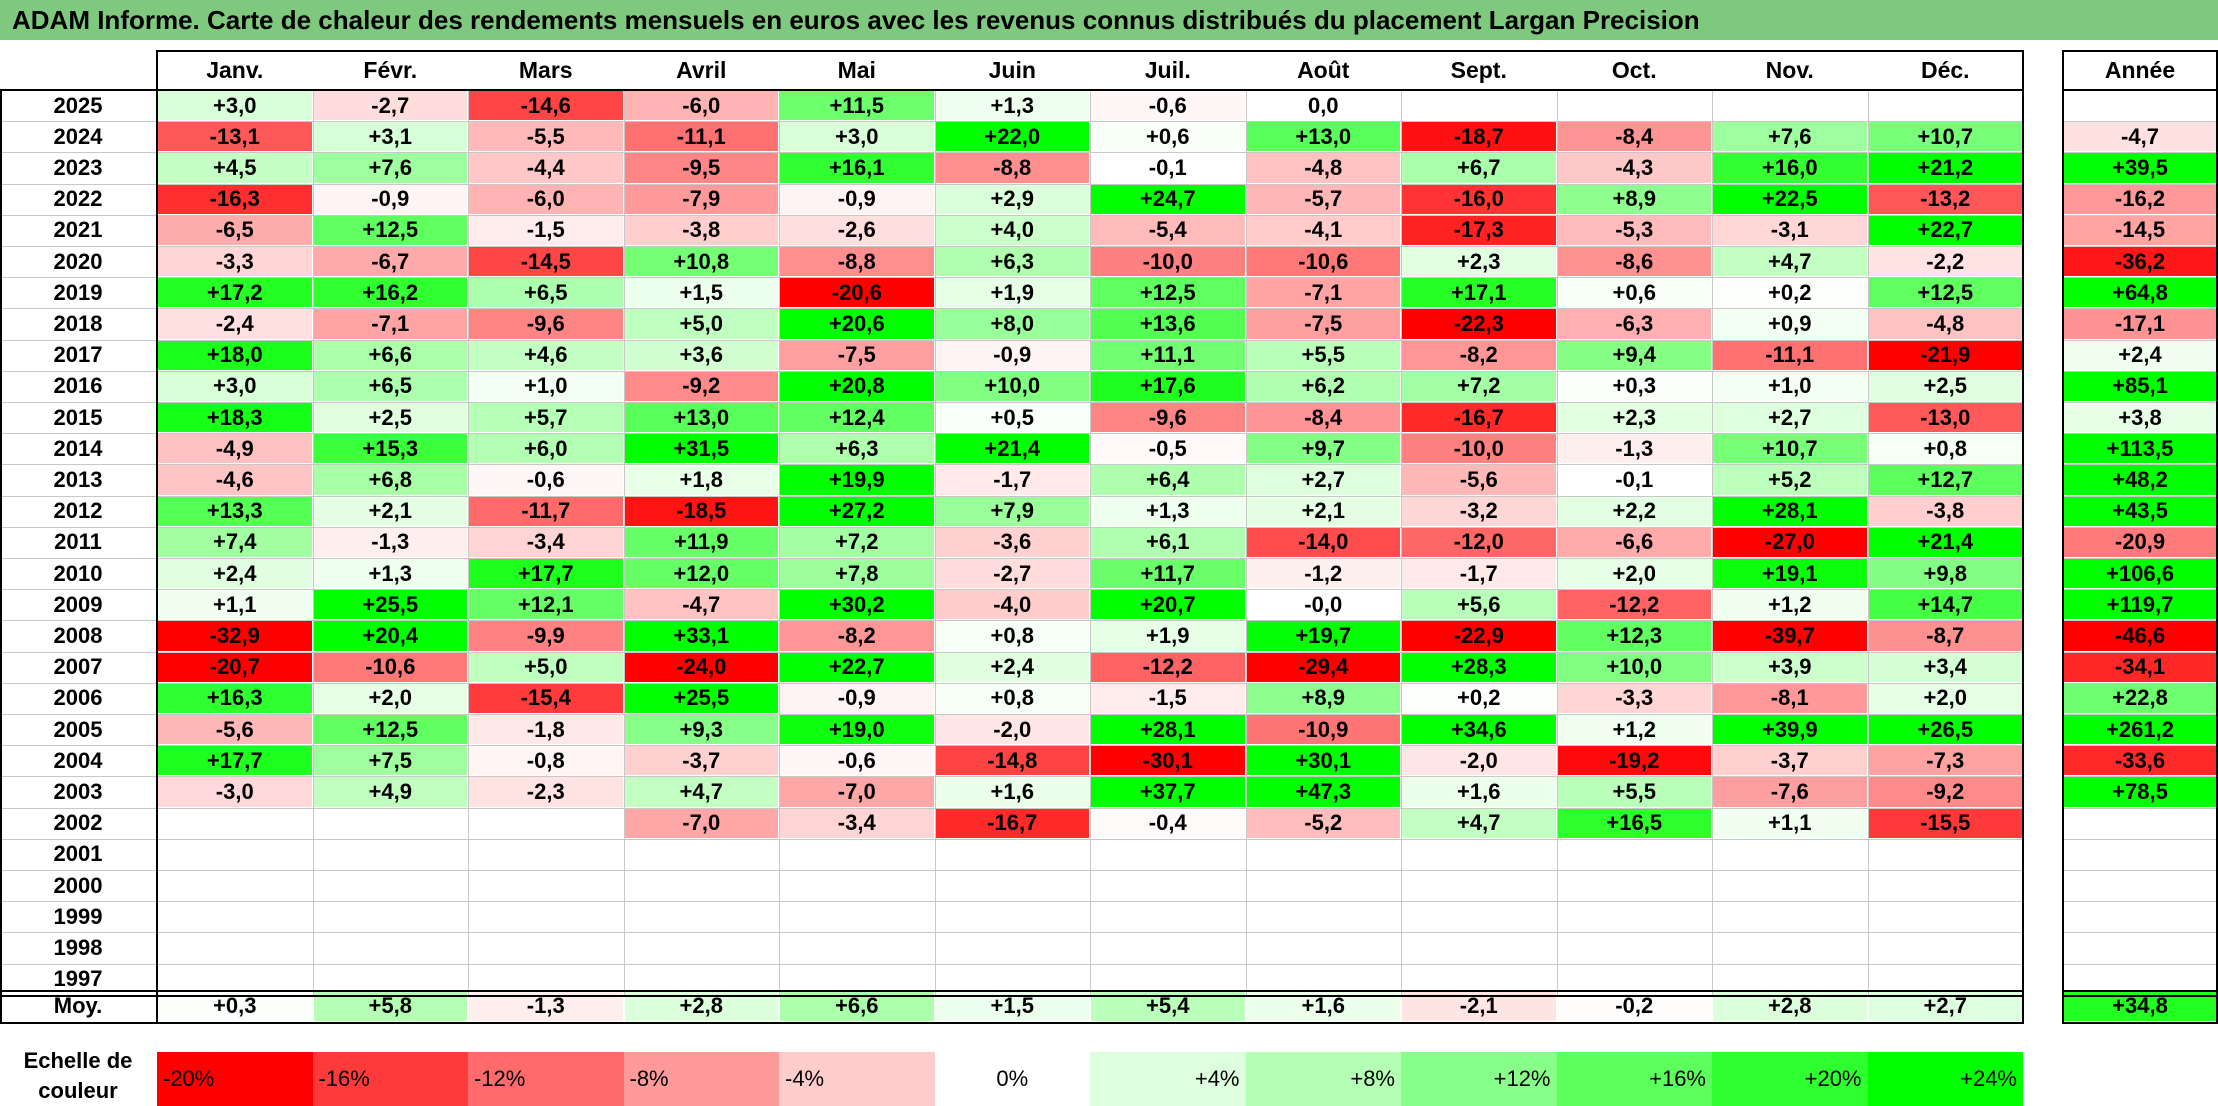  What do you see at coordinates (1323, 199) in the screenshot?
I see `heatmap-cell: -5,7` at bounding box center [1323, 199].